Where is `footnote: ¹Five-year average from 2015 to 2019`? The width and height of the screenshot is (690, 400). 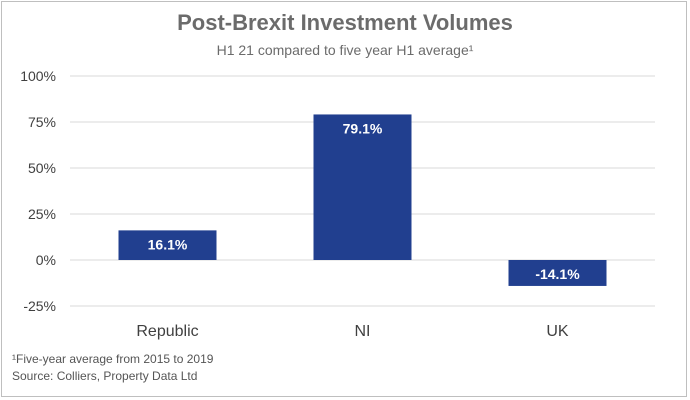
footnote: ¹Five-year average from 2015 to 2019 is located at coordinates (113, 359).